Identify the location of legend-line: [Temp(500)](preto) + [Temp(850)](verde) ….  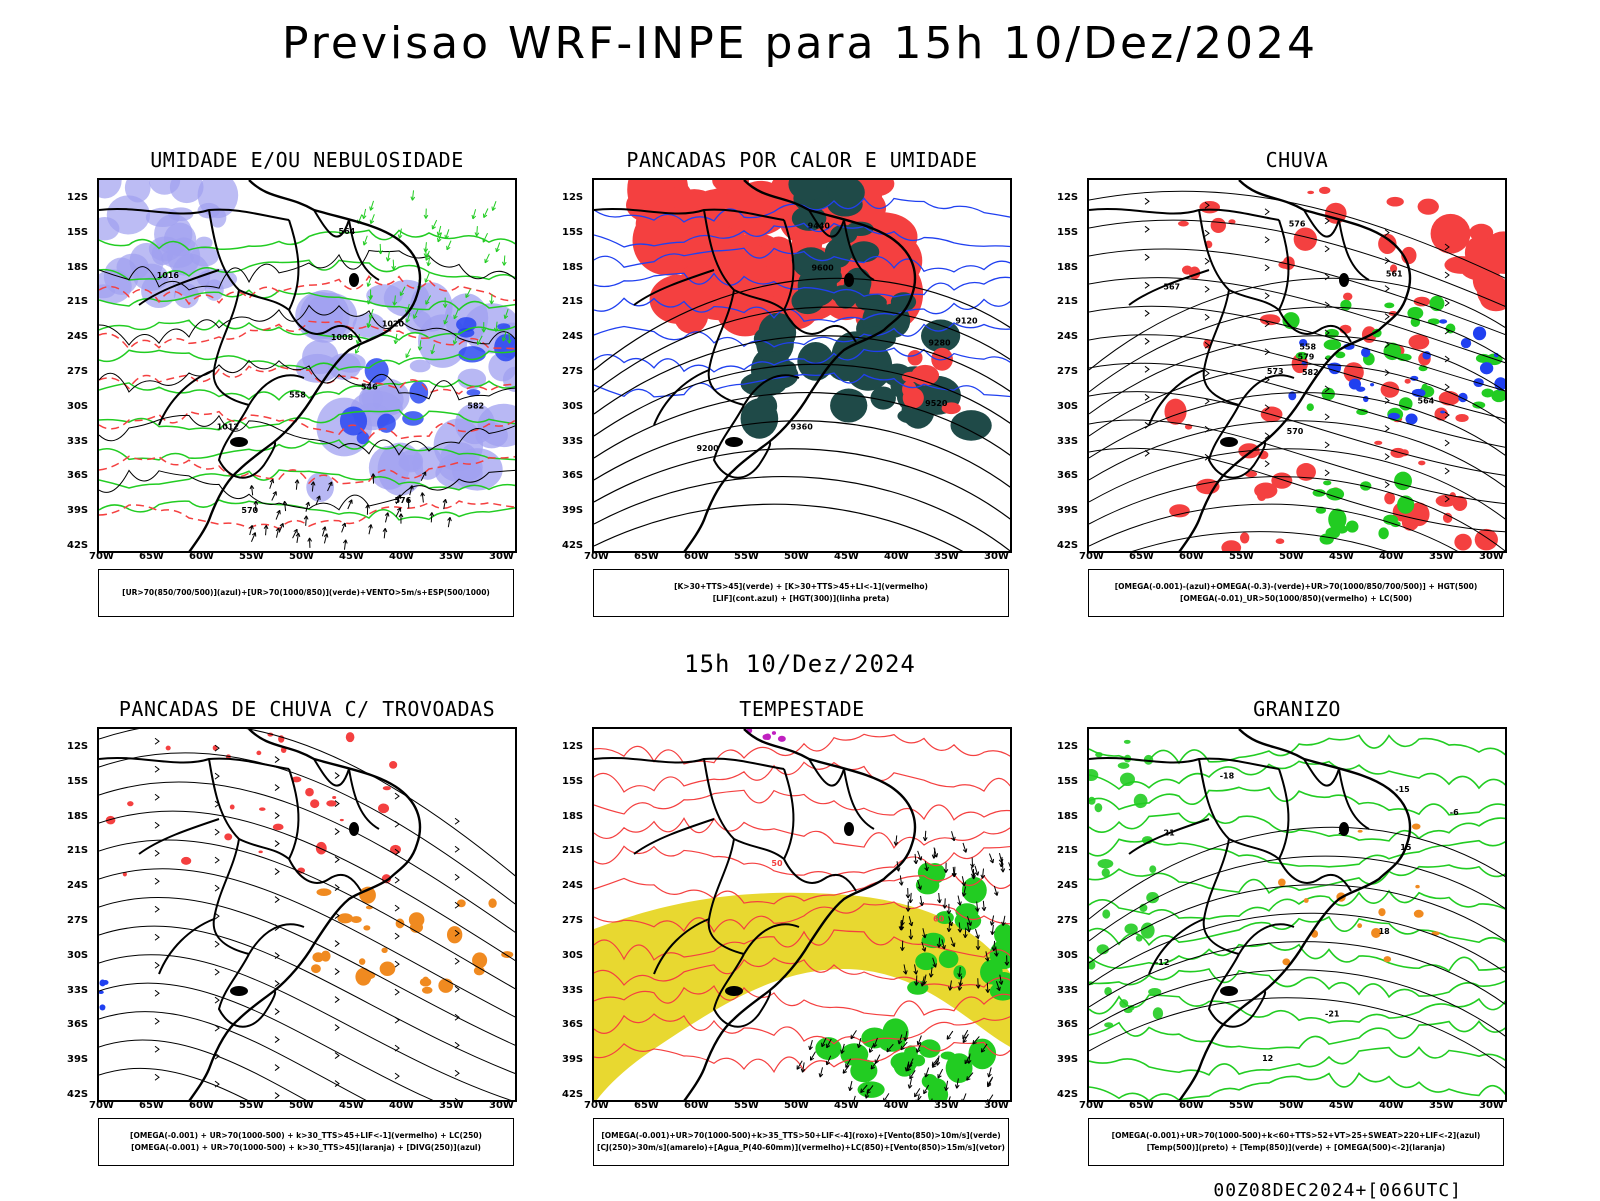
(1296, 1148).